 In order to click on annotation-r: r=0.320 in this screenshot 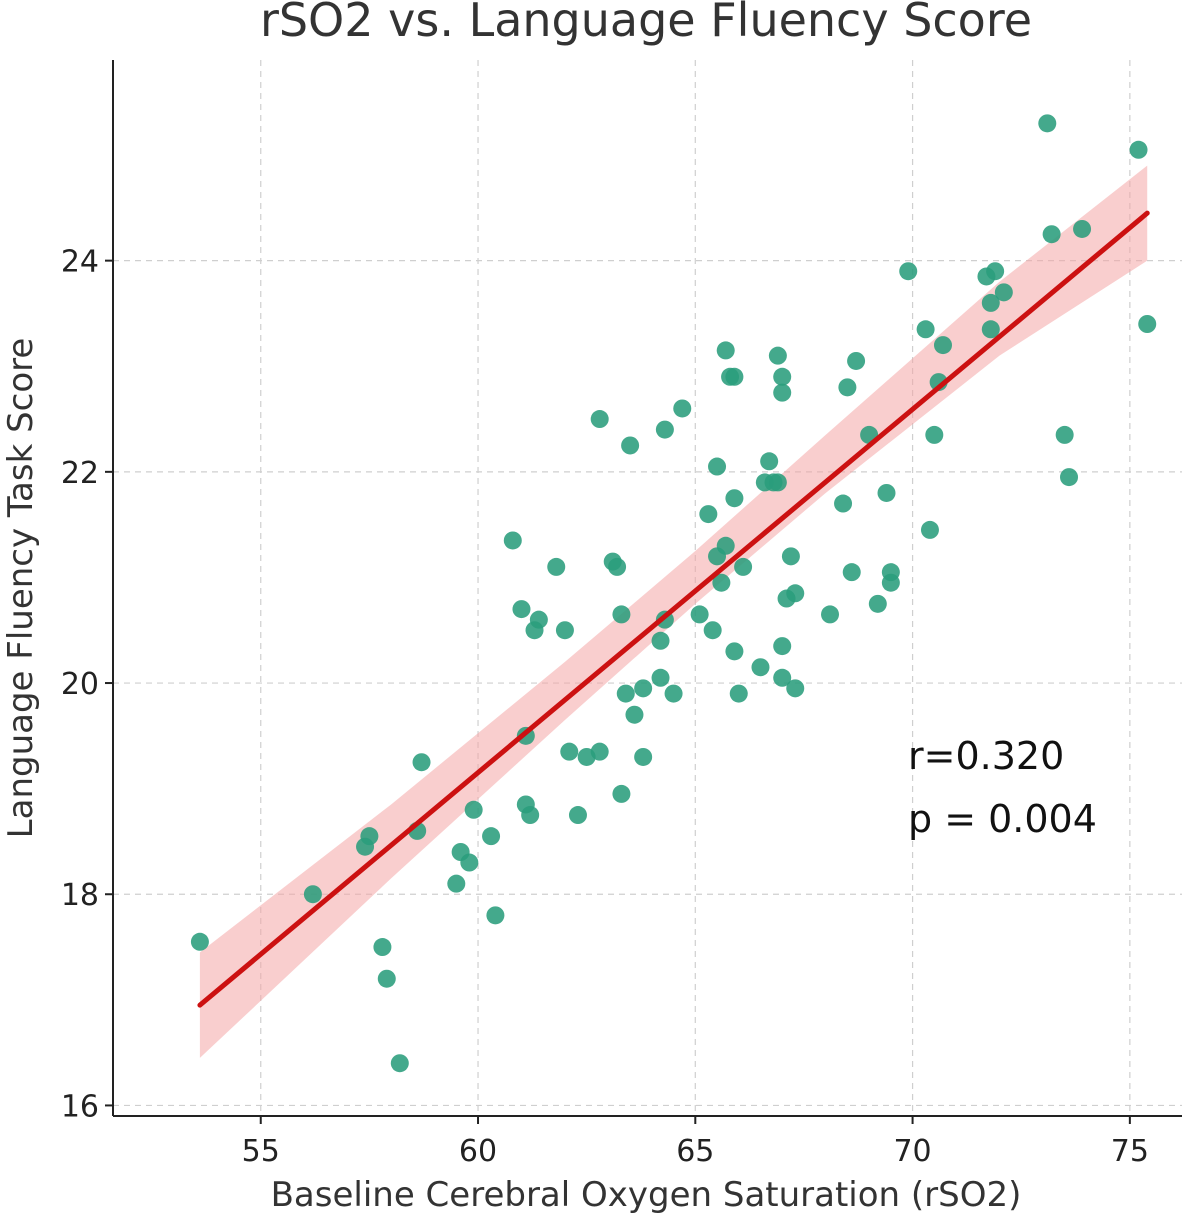, I will do `click(986, 756)`.